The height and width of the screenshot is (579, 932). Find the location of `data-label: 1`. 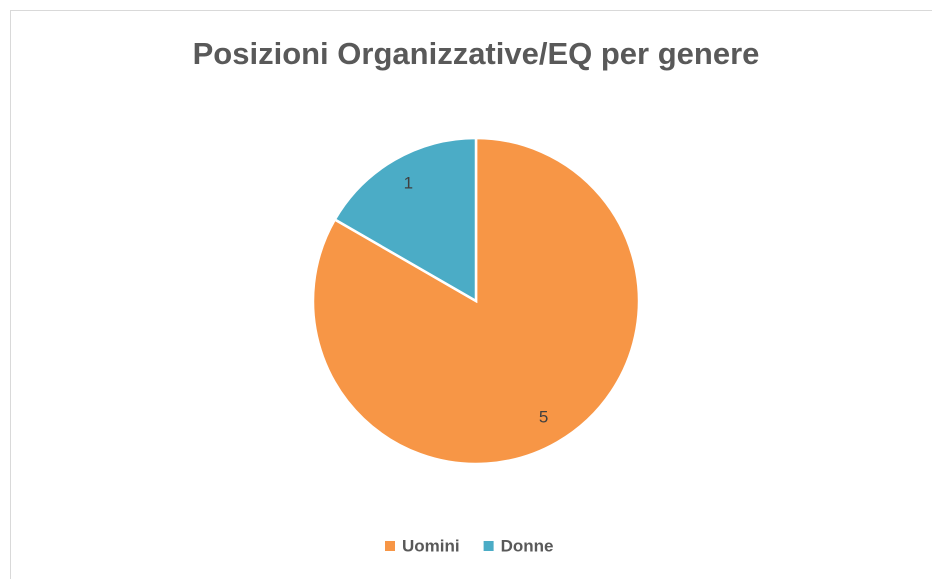

data-label: 1 is located at coordinates (408, 182).